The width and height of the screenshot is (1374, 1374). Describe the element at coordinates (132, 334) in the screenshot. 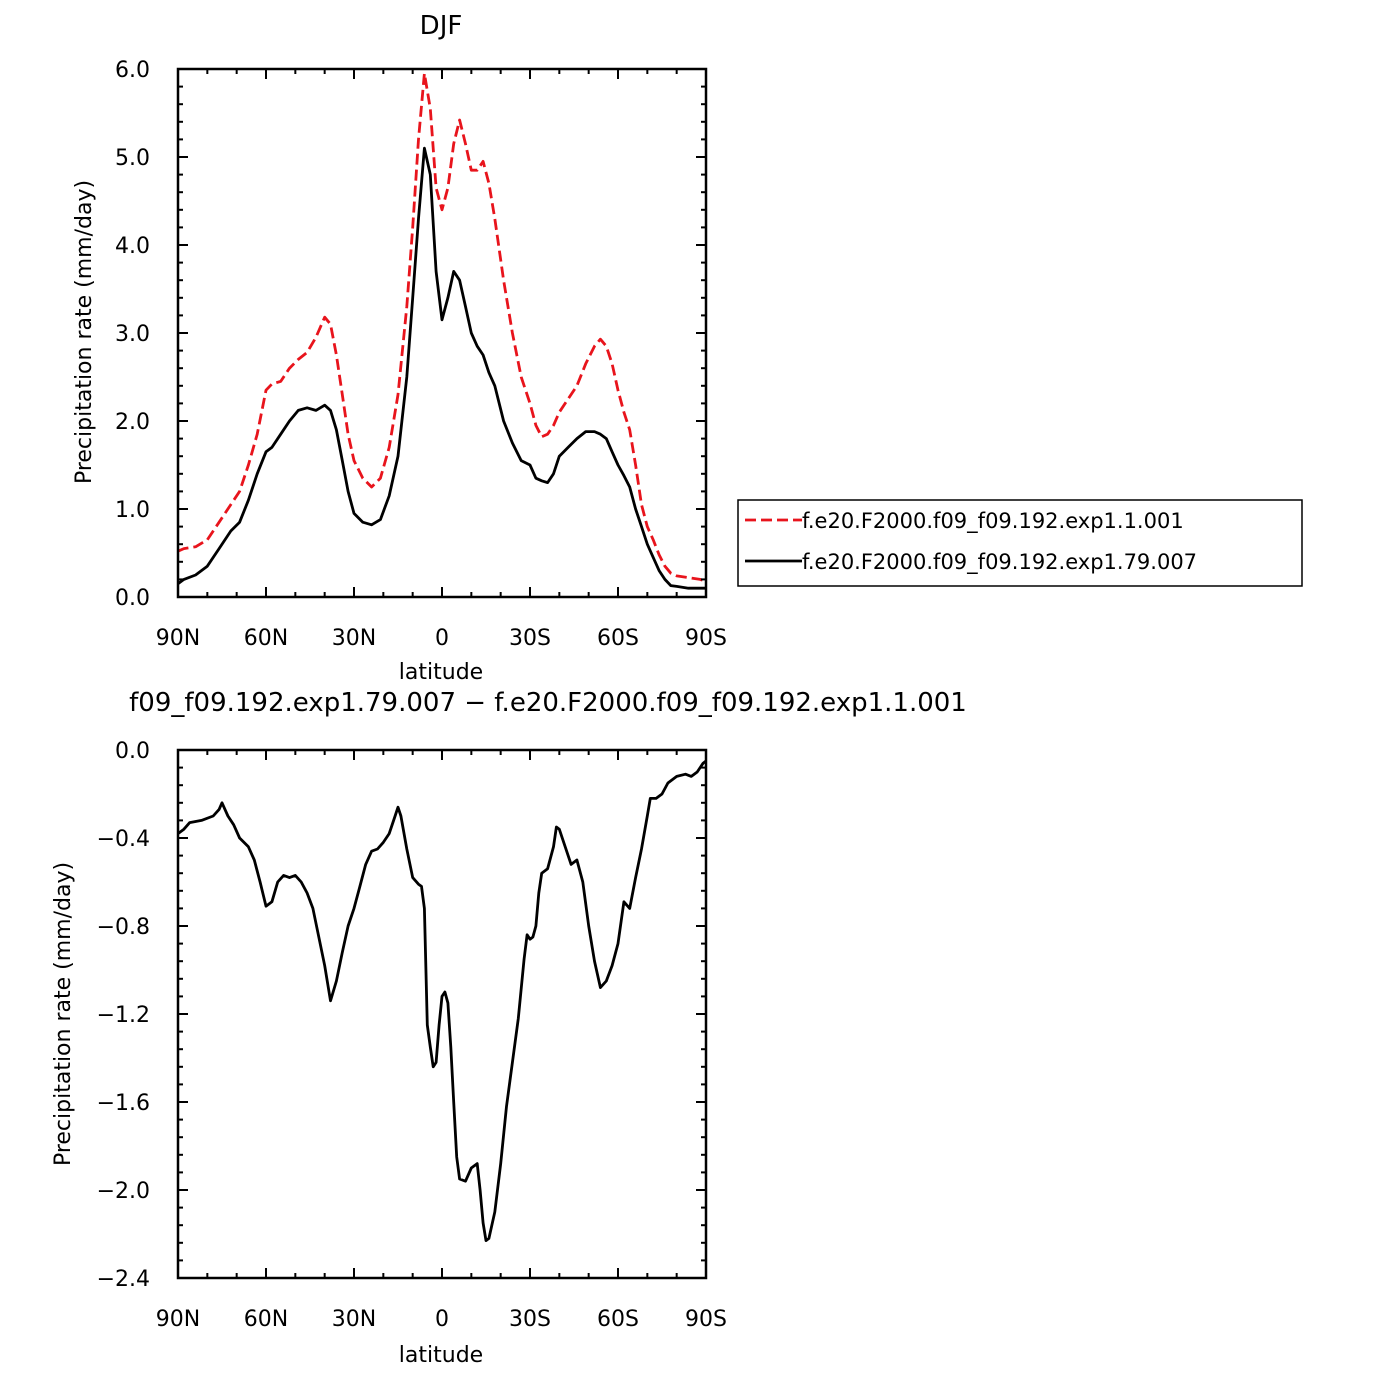

I see `y-tick-label: 3.0` at that location.